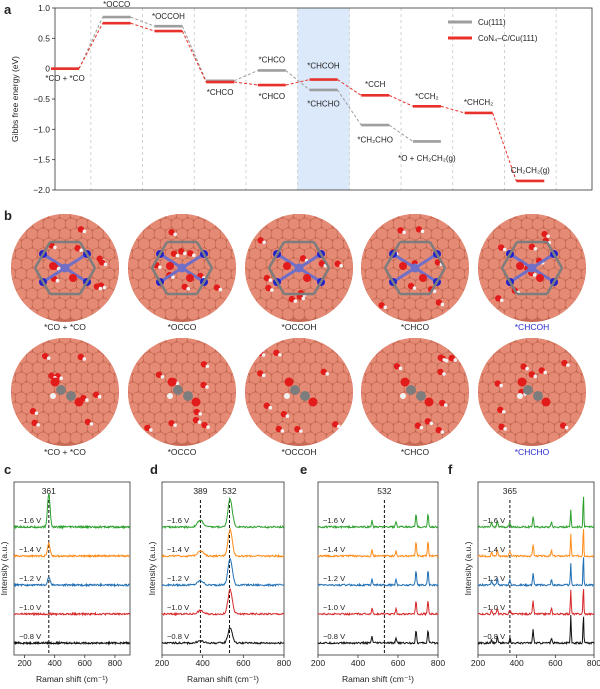 Image resolution: width=600 pixels, height=689 pixels. Describe the element at coordinates (334, 549) in the screenshot. I see `potential-label: −1.4 V` at that location.